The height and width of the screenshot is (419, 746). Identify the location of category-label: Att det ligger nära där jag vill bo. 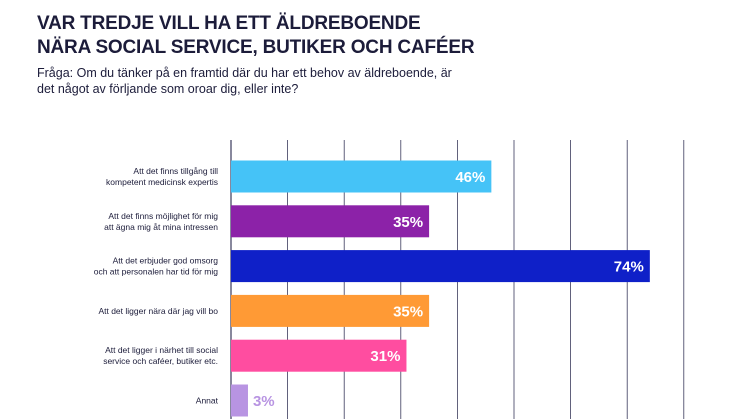
(158, 311).